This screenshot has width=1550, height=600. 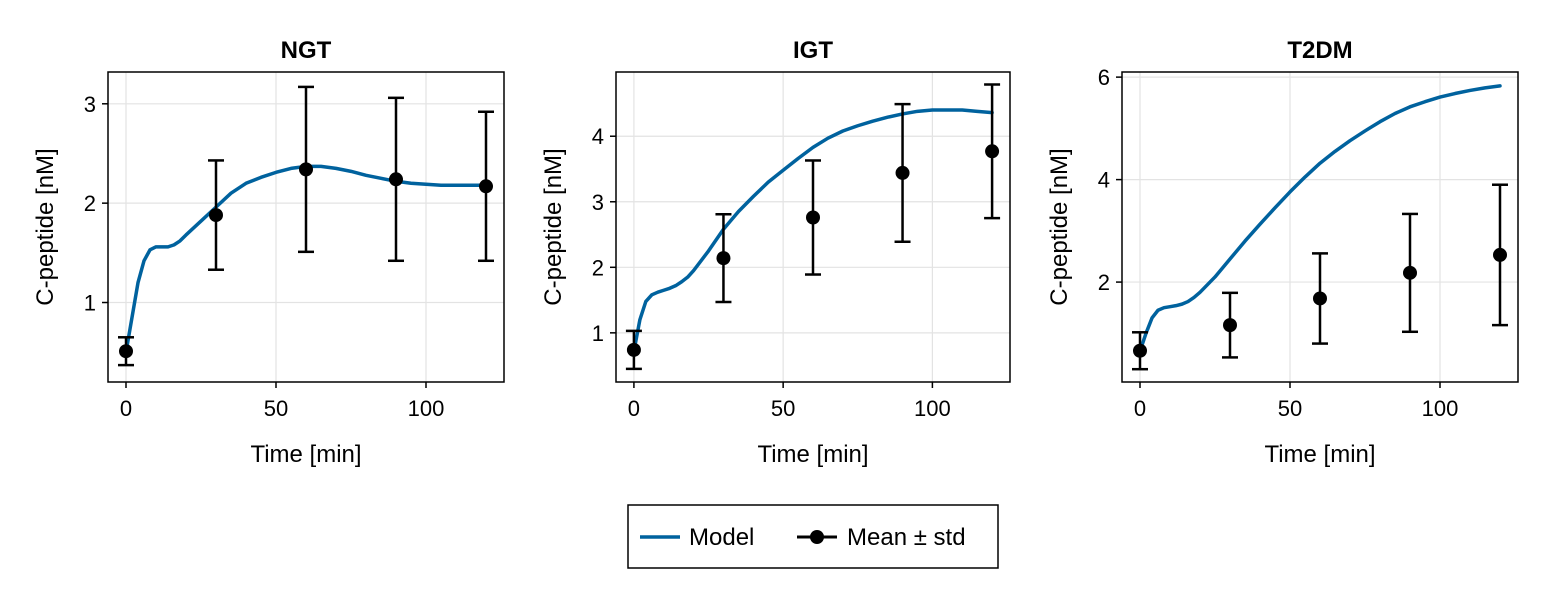 I want to click on panel-title: IGT, so click(x=813, y=50).